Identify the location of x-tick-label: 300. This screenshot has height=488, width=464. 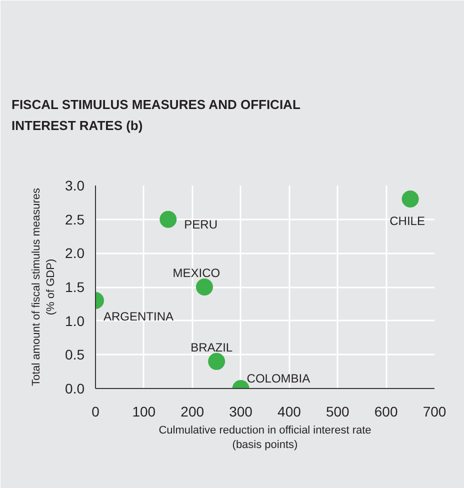
(241, 412).